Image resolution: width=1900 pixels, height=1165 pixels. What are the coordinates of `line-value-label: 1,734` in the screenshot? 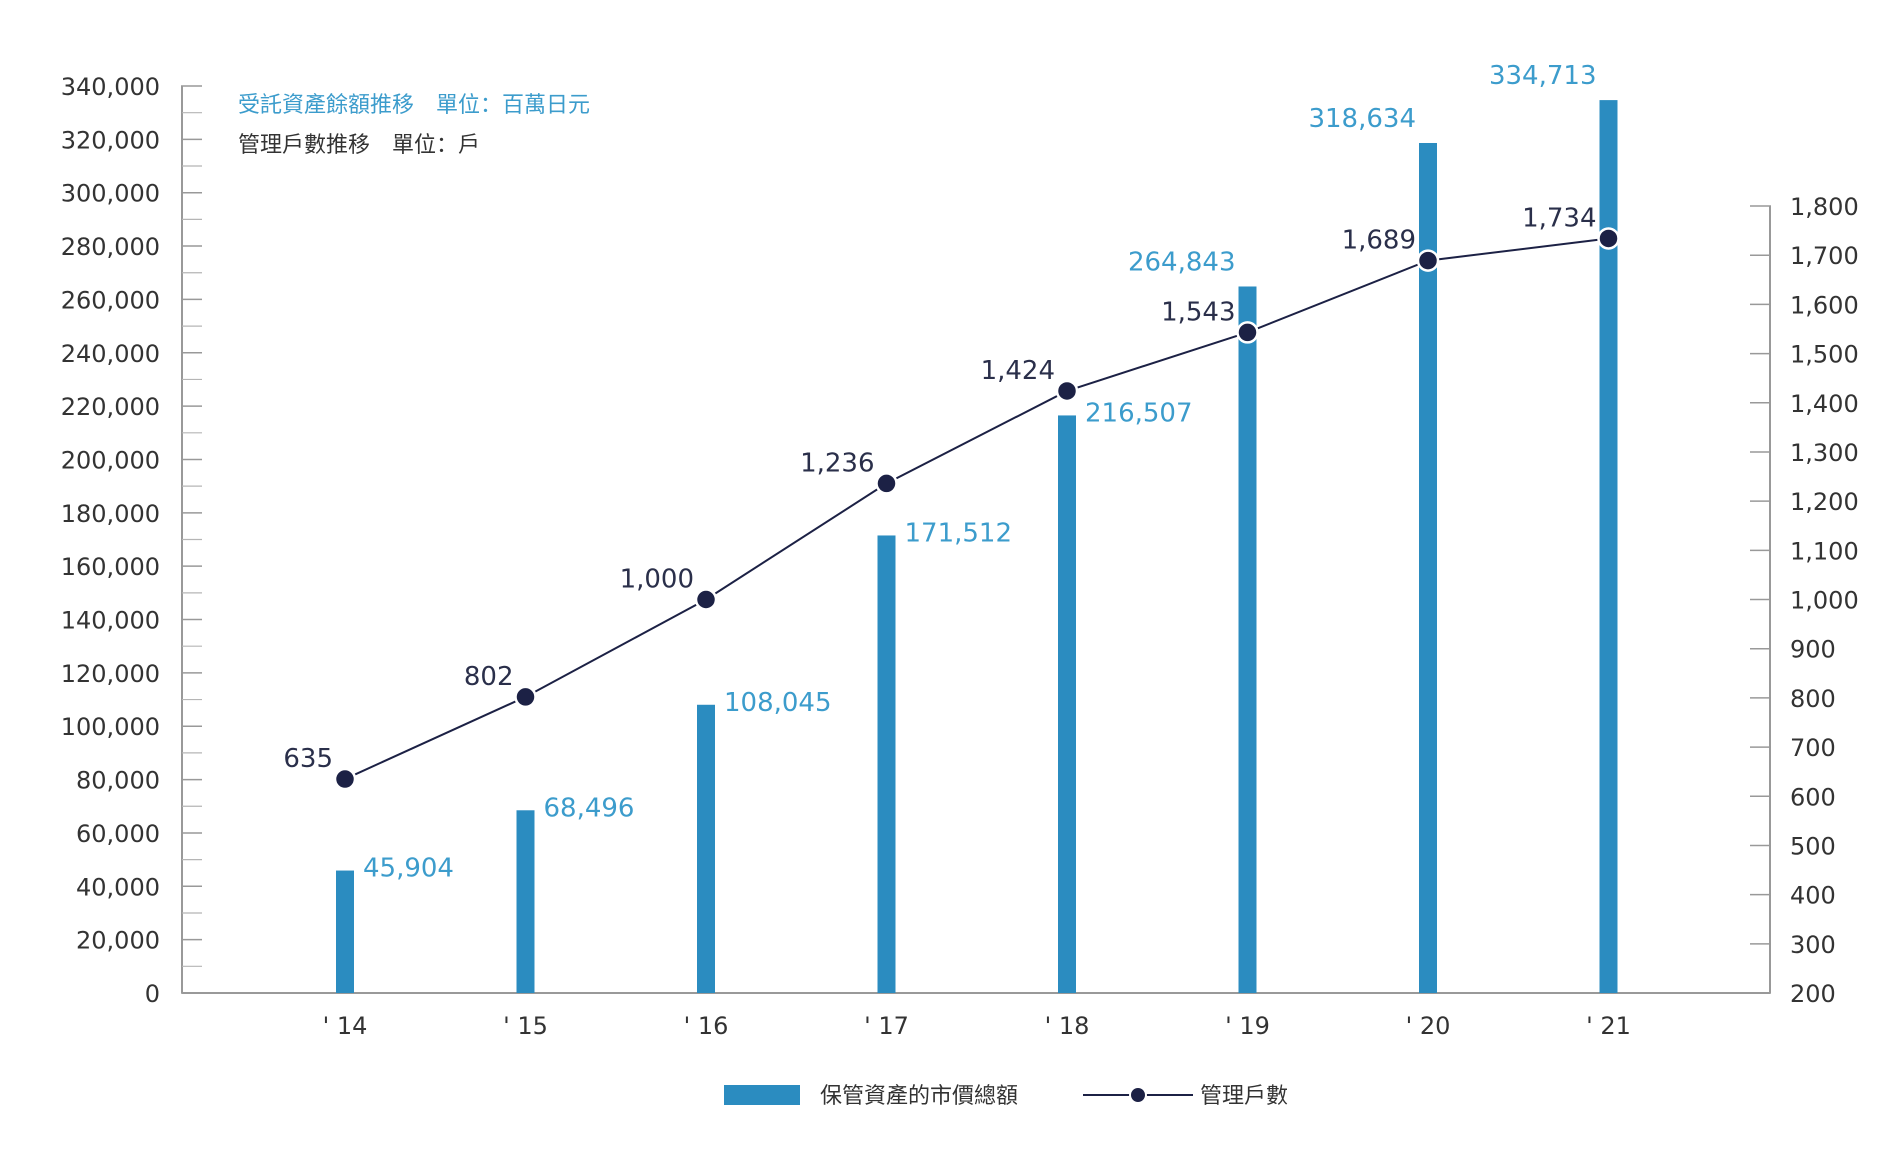 It's located at (1559, 218).